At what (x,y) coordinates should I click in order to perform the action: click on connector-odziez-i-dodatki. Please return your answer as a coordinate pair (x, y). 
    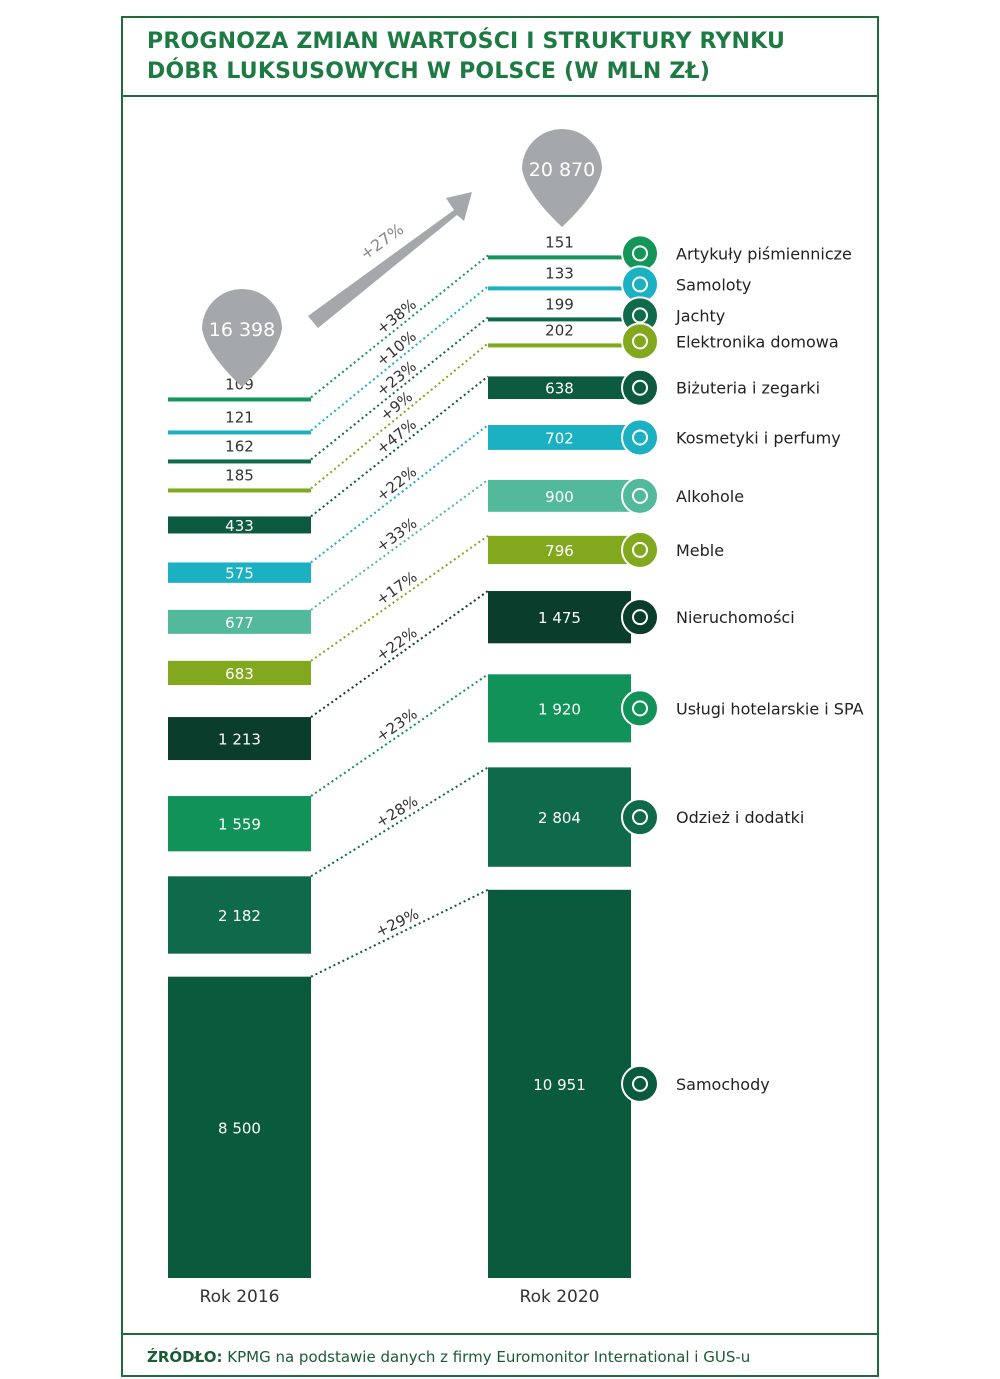
    Looking at the image, I should click on (399, 822).